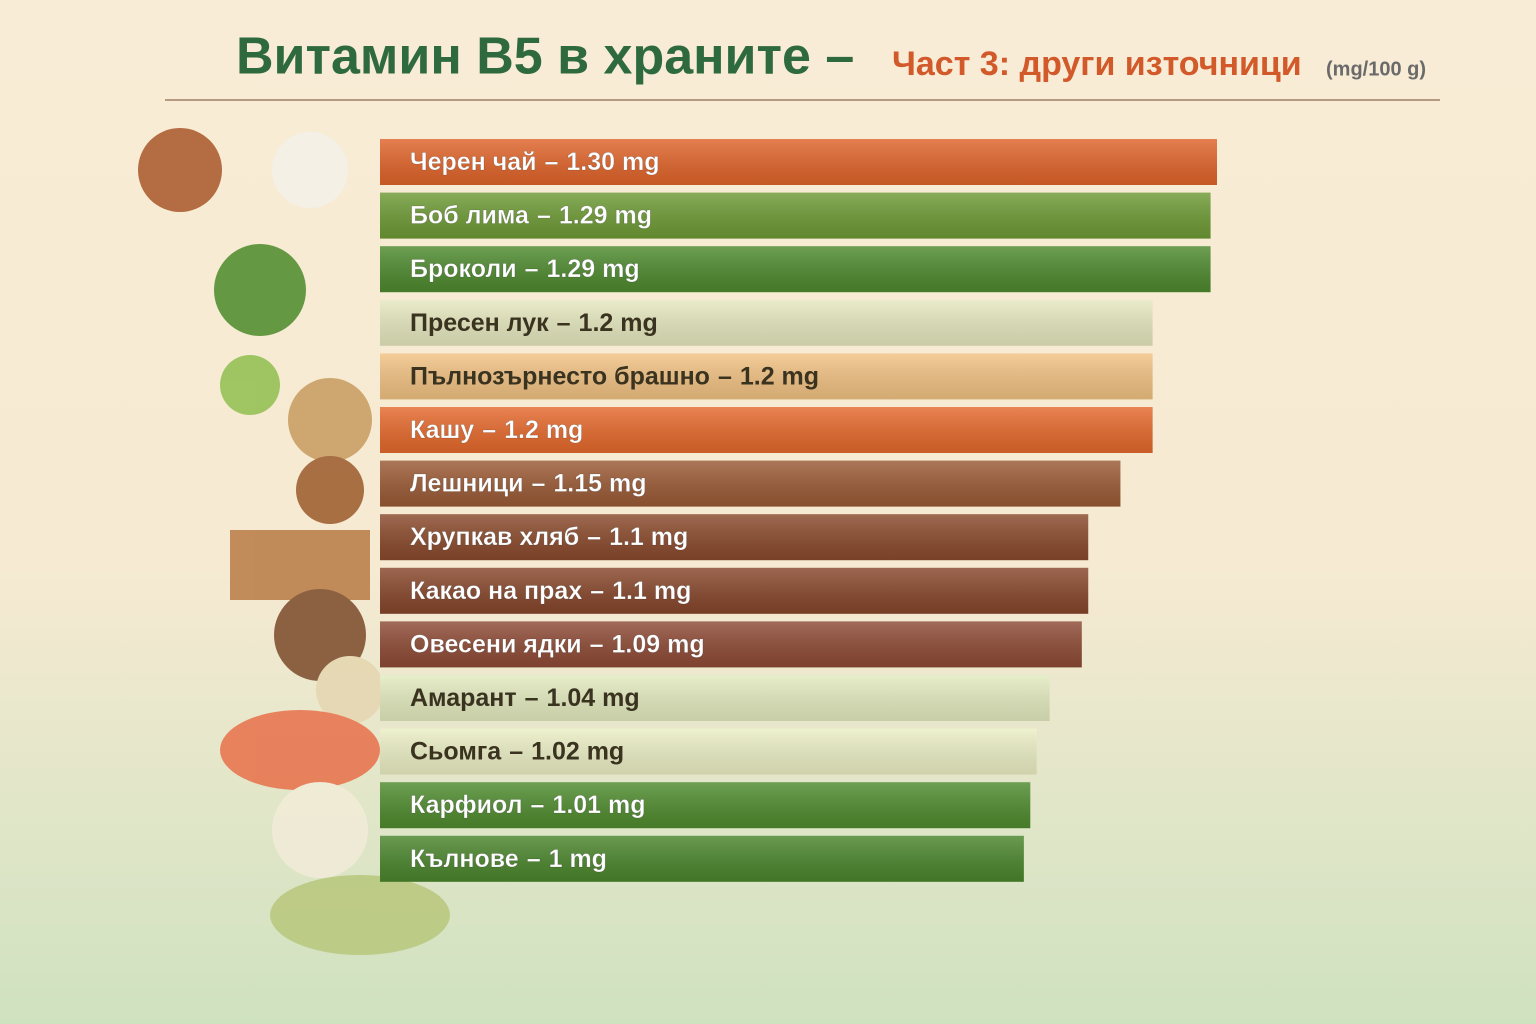 This screenshot has width=1536, height=1024. What do you see at coordinates (496, 590) in the screenshot?
I see `category-label: Какао на прах` at bounding box center [496, 590].